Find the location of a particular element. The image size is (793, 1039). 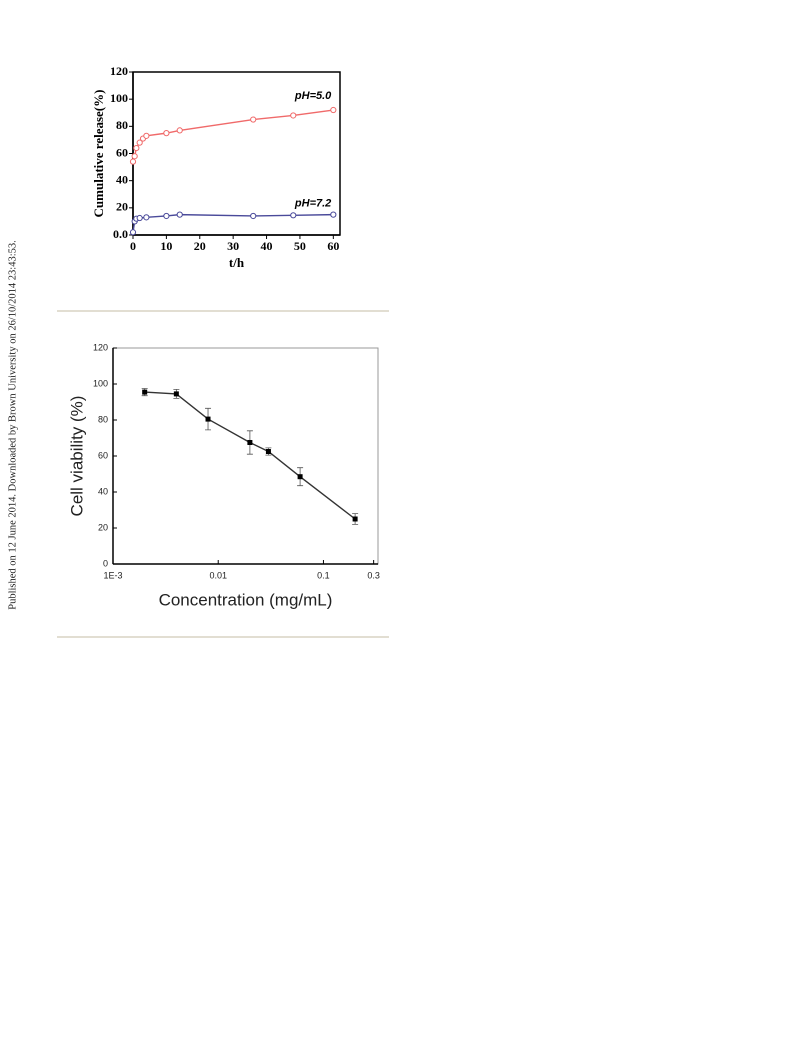

x-tick-label: 40 is located at coordinates (267, 246).